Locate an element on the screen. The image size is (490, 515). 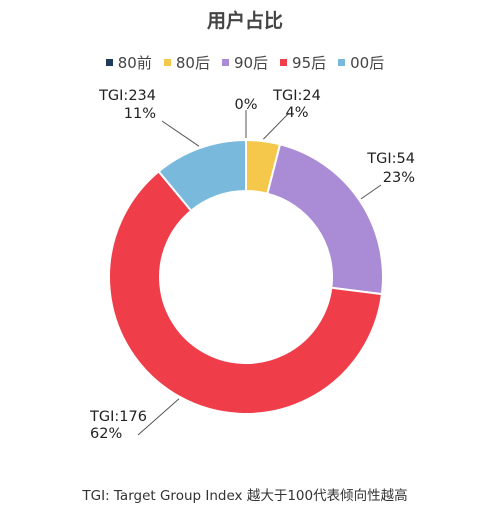
legend: 80前 80后 90后 95后 00后 is located at coordinates (245, 62).